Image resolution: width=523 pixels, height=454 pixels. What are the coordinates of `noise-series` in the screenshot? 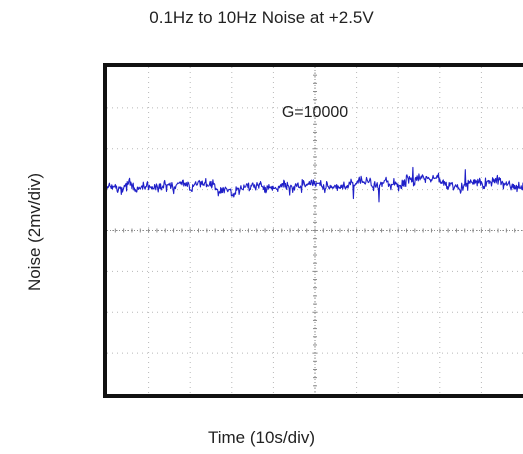 It's located at (314, 184).